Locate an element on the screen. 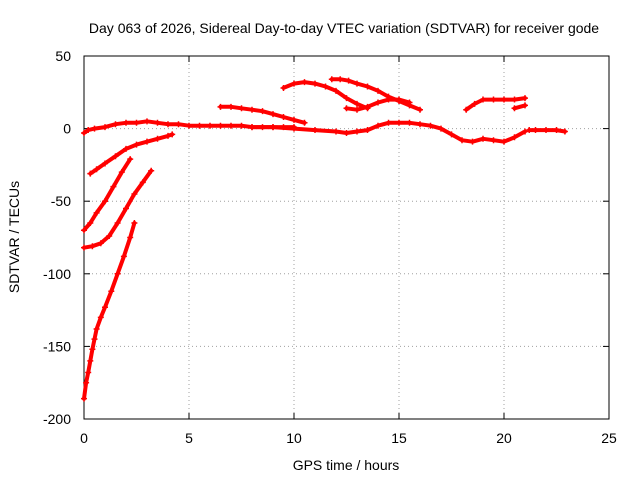 This screenshot has width=640, height=480. y-tick-label: -50 is located at coordinates (61, 201).